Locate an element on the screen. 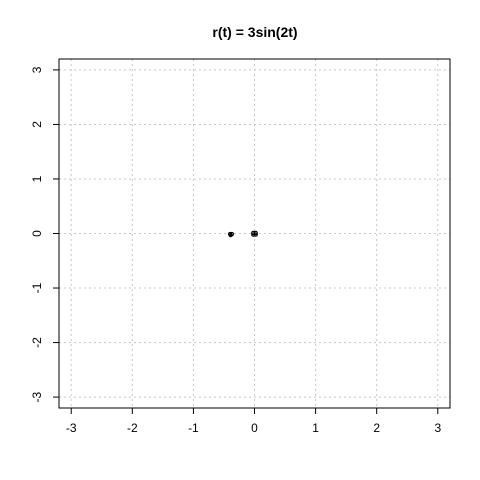  chart-title: r(t) = 3sin(2t) is located at coordinates (254, 32).